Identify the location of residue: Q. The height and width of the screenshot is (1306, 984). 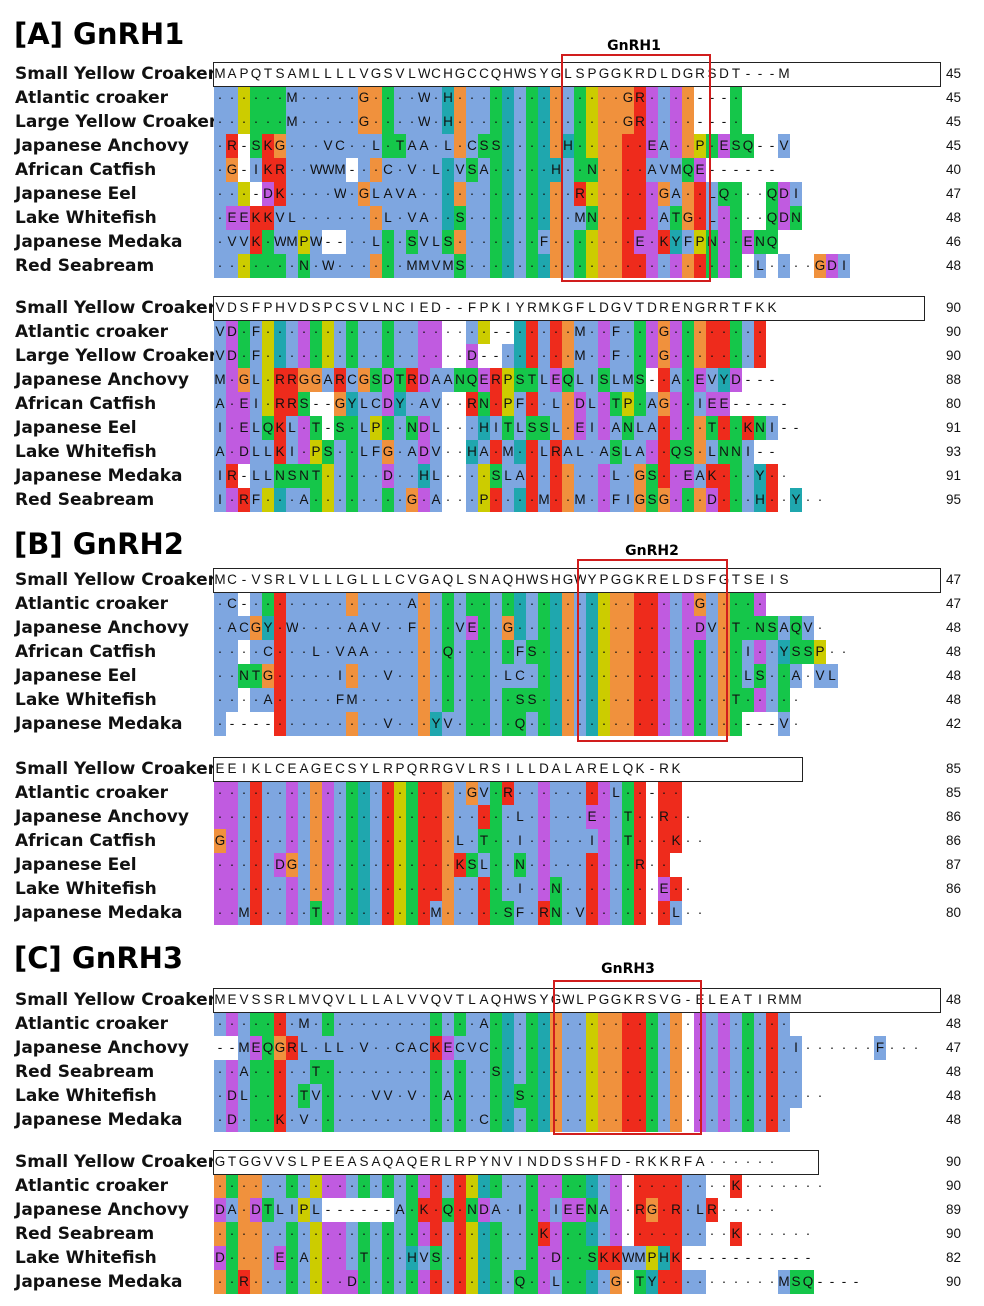
(676, 452).